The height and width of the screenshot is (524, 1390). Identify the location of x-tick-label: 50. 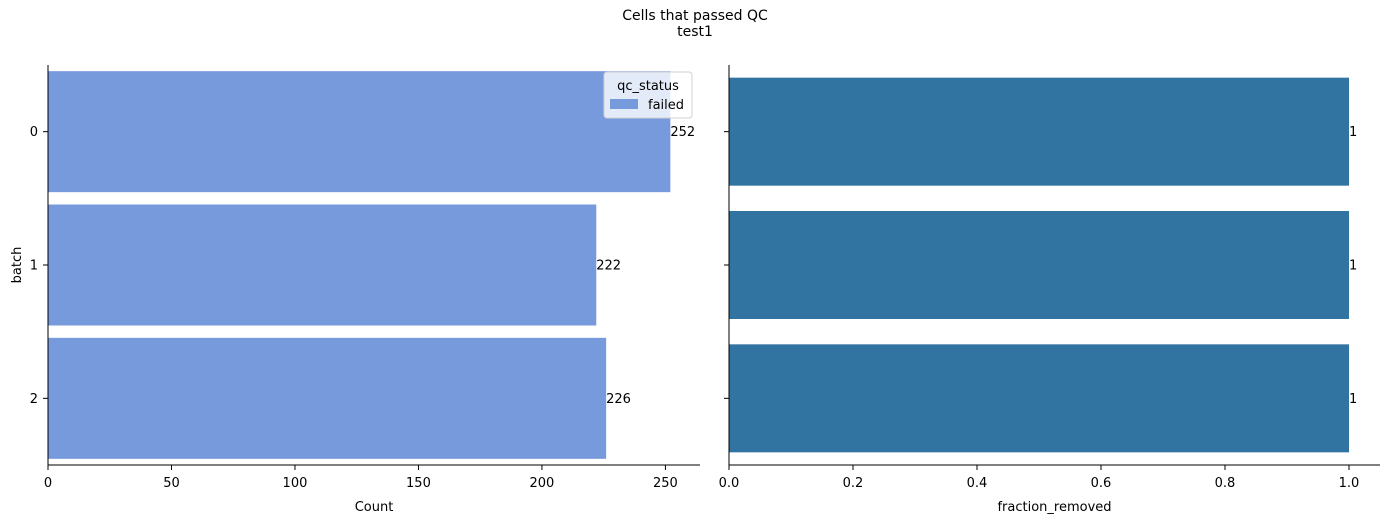
(171, 483).